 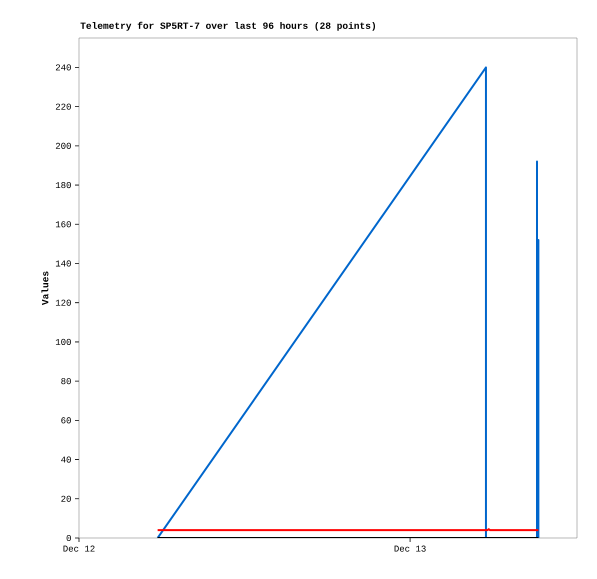 I want to click on x-tick-label: Dec 13, so click(x=410, y=549).